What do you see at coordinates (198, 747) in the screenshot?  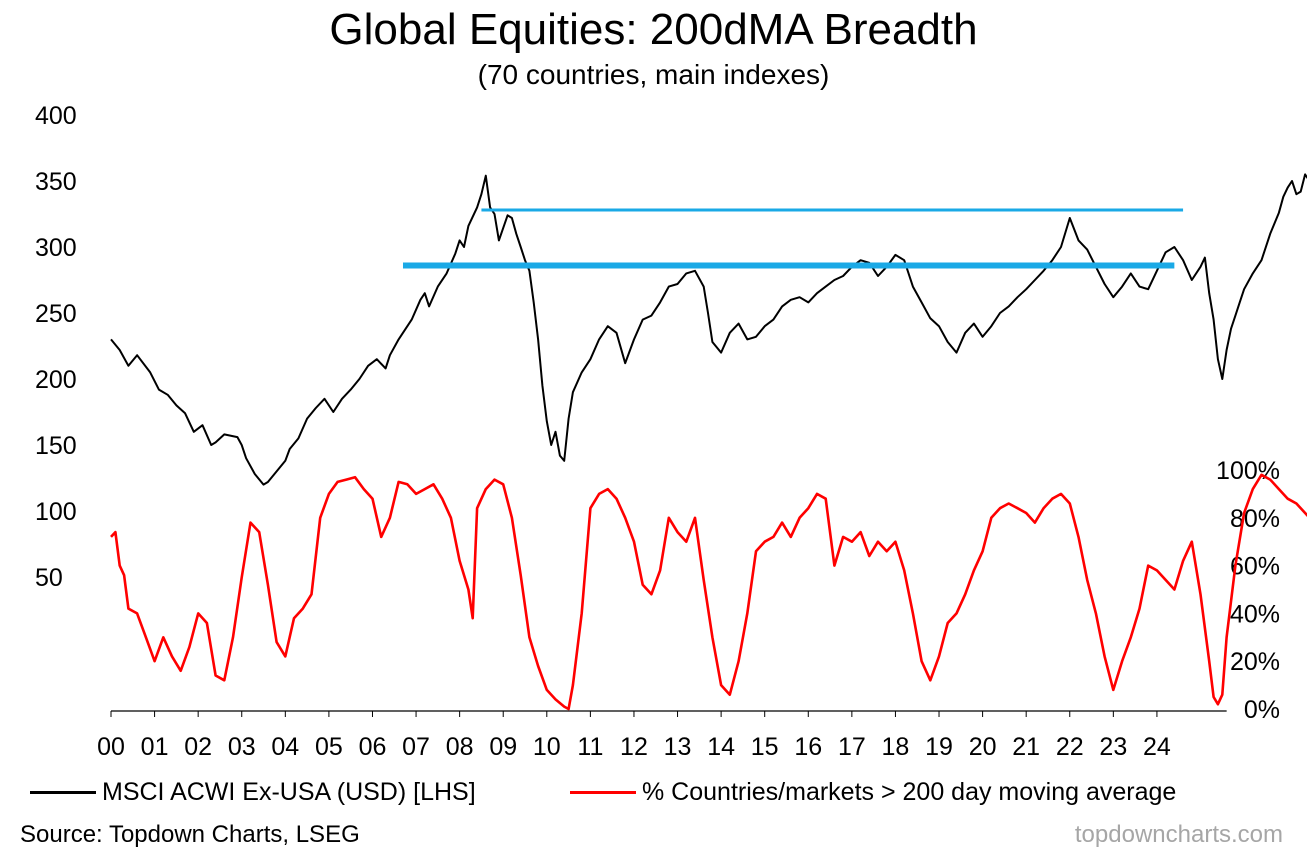 I see `x-tick-label: 02` at bounding box center [198, 747].